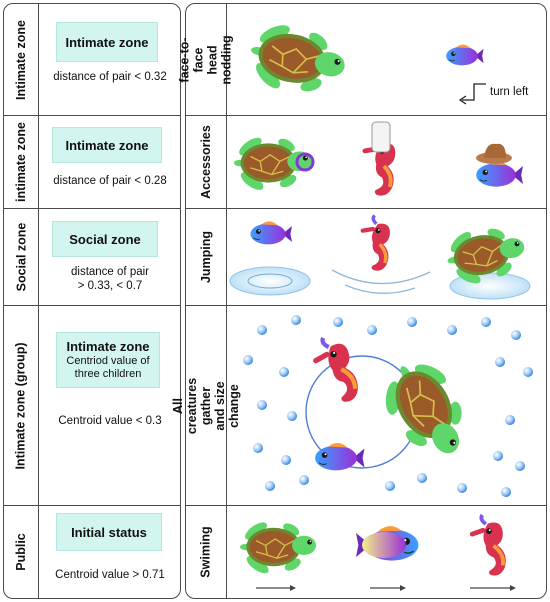 The image size is (550, 602). Describe the element at coordinates (108, 367) in the screenshot. I see `zone-box-subtitle: Centriod value of three children` at that location.